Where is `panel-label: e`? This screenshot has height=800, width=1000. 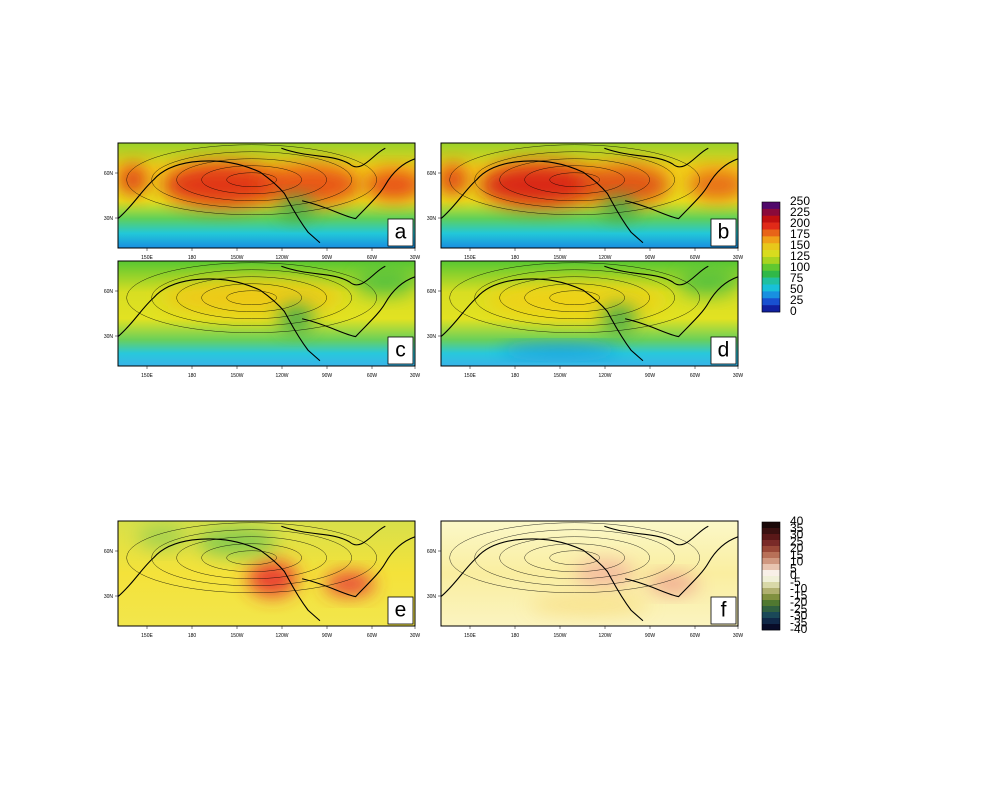
panel-label: e is located at coordinates (401, 610).